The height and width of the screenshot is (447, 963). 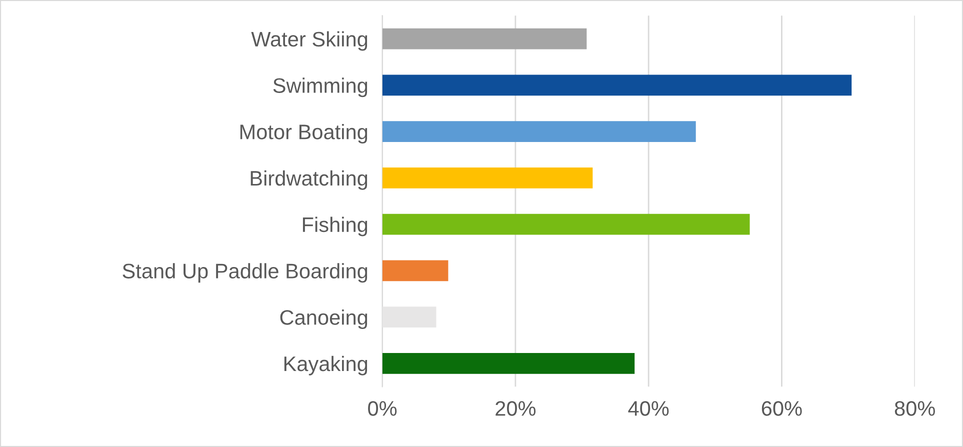 What do you see at coordinates (245, 273) in the screenshot?
I see `y-tick-label: Stand Up Paddle Boarding` at bounding box center [245, 273].